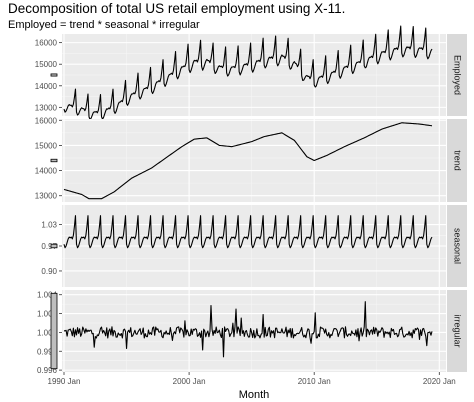 The image size is (474, 402). Describe the element at coordinates (47, 351) in the screenshot. I see `y-tick-label: 0.998` at that location.